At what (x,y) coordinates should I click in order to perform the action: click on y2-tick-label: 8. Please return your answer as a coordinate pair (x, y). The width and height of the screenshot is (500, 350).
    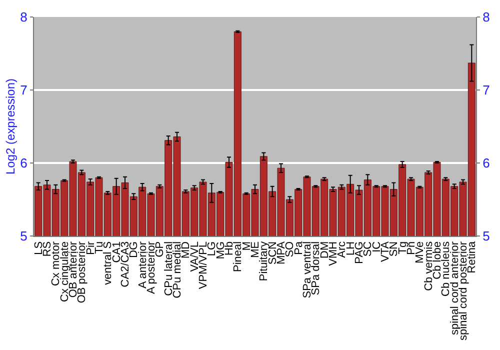
    Looking at the image, I should click on (486, 17).